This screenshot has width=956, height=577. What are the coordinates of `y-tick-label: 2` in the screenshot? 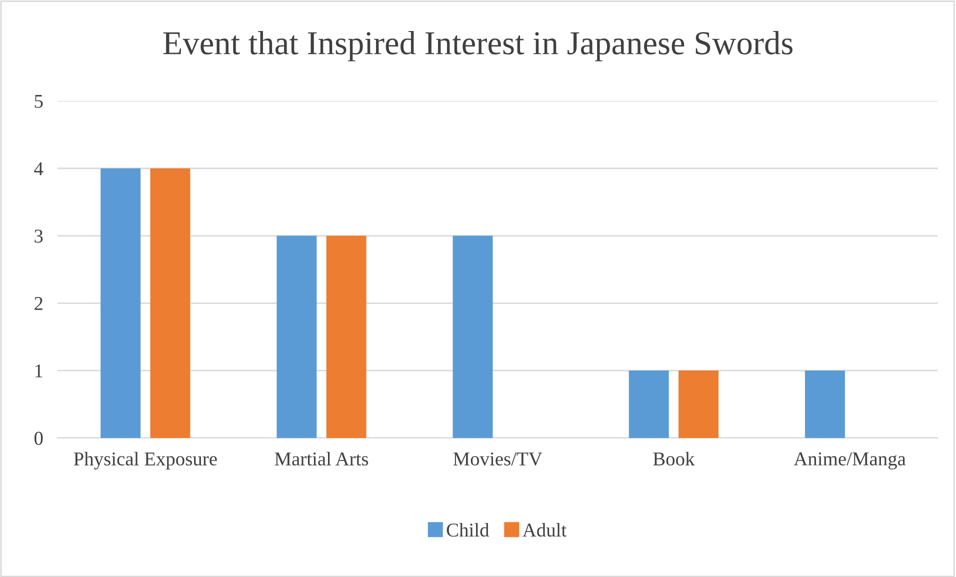 It's located at (38, 303).